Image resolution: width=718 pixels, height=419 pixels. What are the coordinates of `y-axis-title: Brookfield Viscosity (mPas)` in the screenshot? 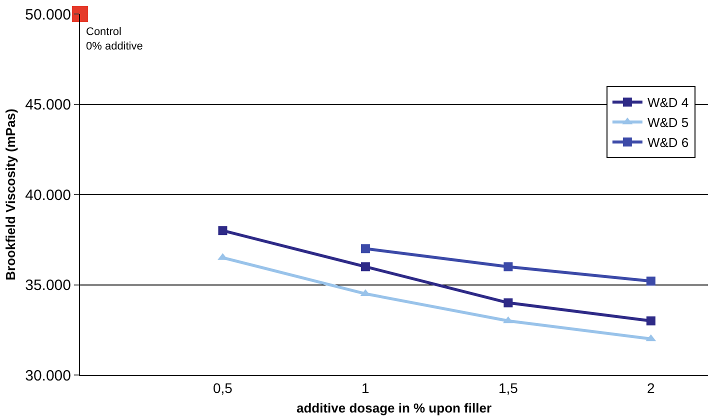 It's located at (10, 194).